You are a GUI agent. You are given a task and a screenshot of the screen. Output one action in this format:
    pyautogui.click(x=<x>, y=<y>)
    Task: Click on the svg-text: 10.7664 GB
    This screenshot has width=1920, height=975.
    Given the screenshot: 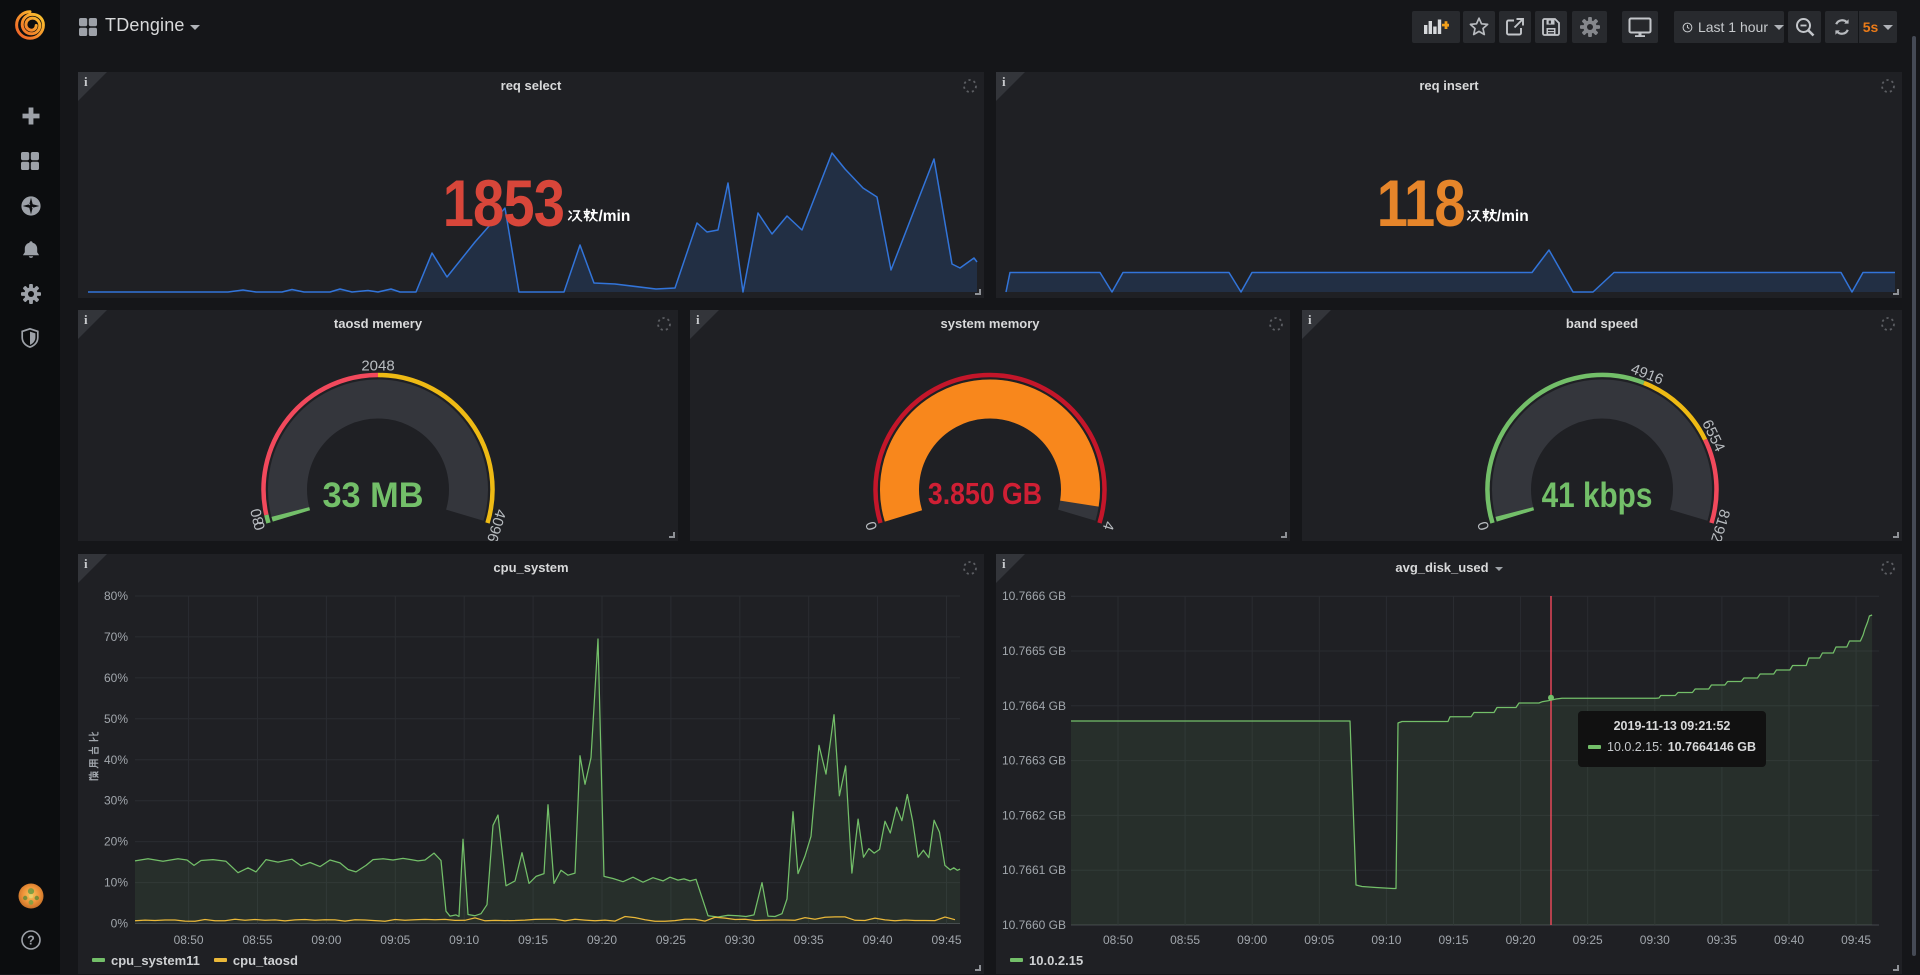 What is the action you would take?
    pyautogui.click(x=1034, y=705)
    